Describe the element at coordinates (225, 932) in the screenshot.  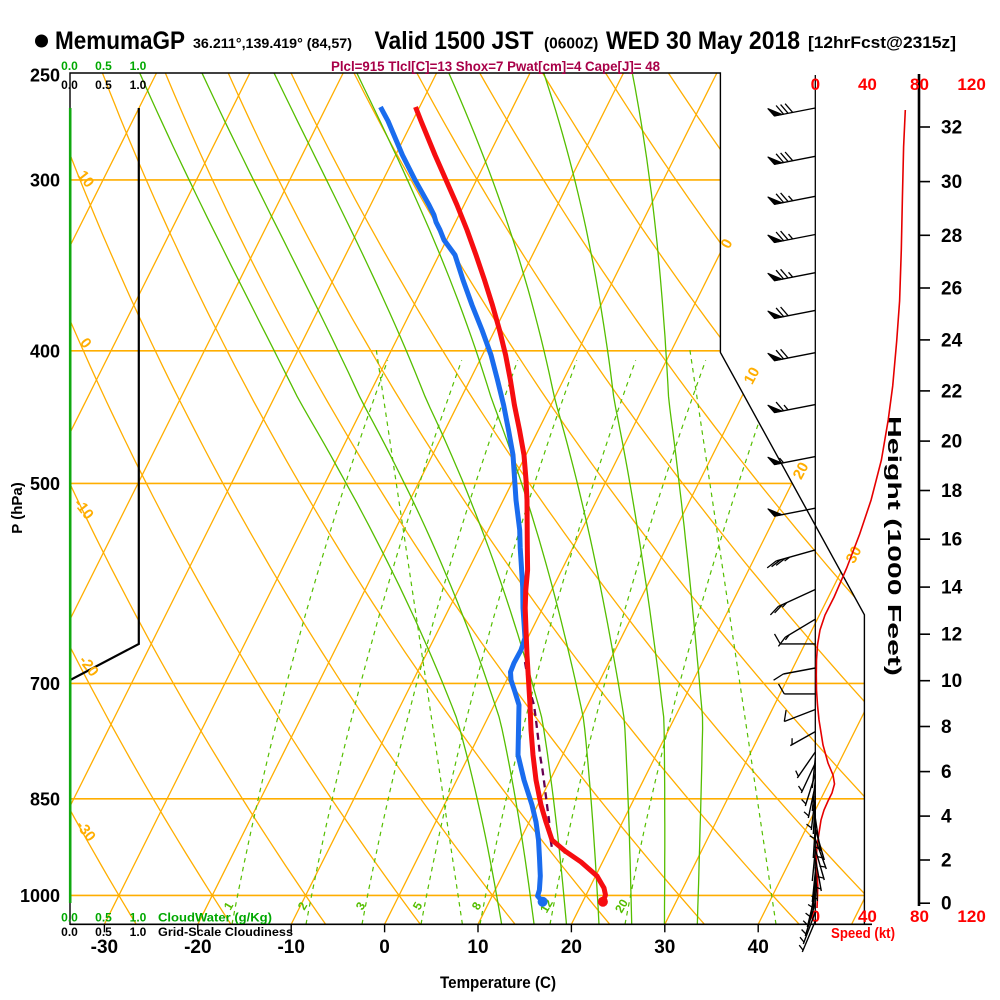
I see `svg-text: Grid-Scale Cloudiness` at that location.